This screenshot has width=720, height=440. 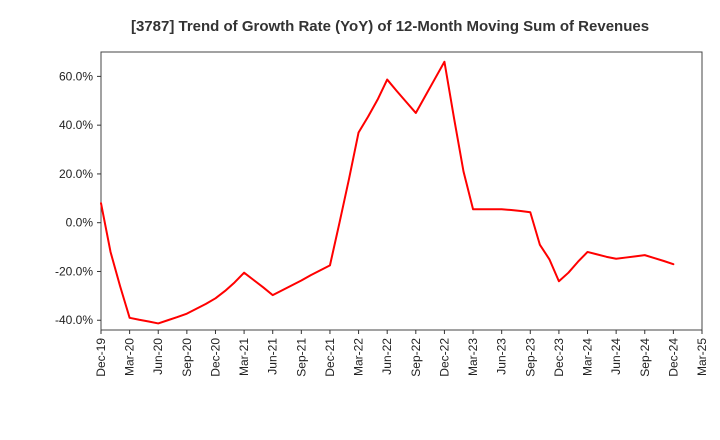 What do you see at coordinates (502, 356) in the screenshot?
I see `x-tick-label: Jun-23` at bounding box center [502, 356].